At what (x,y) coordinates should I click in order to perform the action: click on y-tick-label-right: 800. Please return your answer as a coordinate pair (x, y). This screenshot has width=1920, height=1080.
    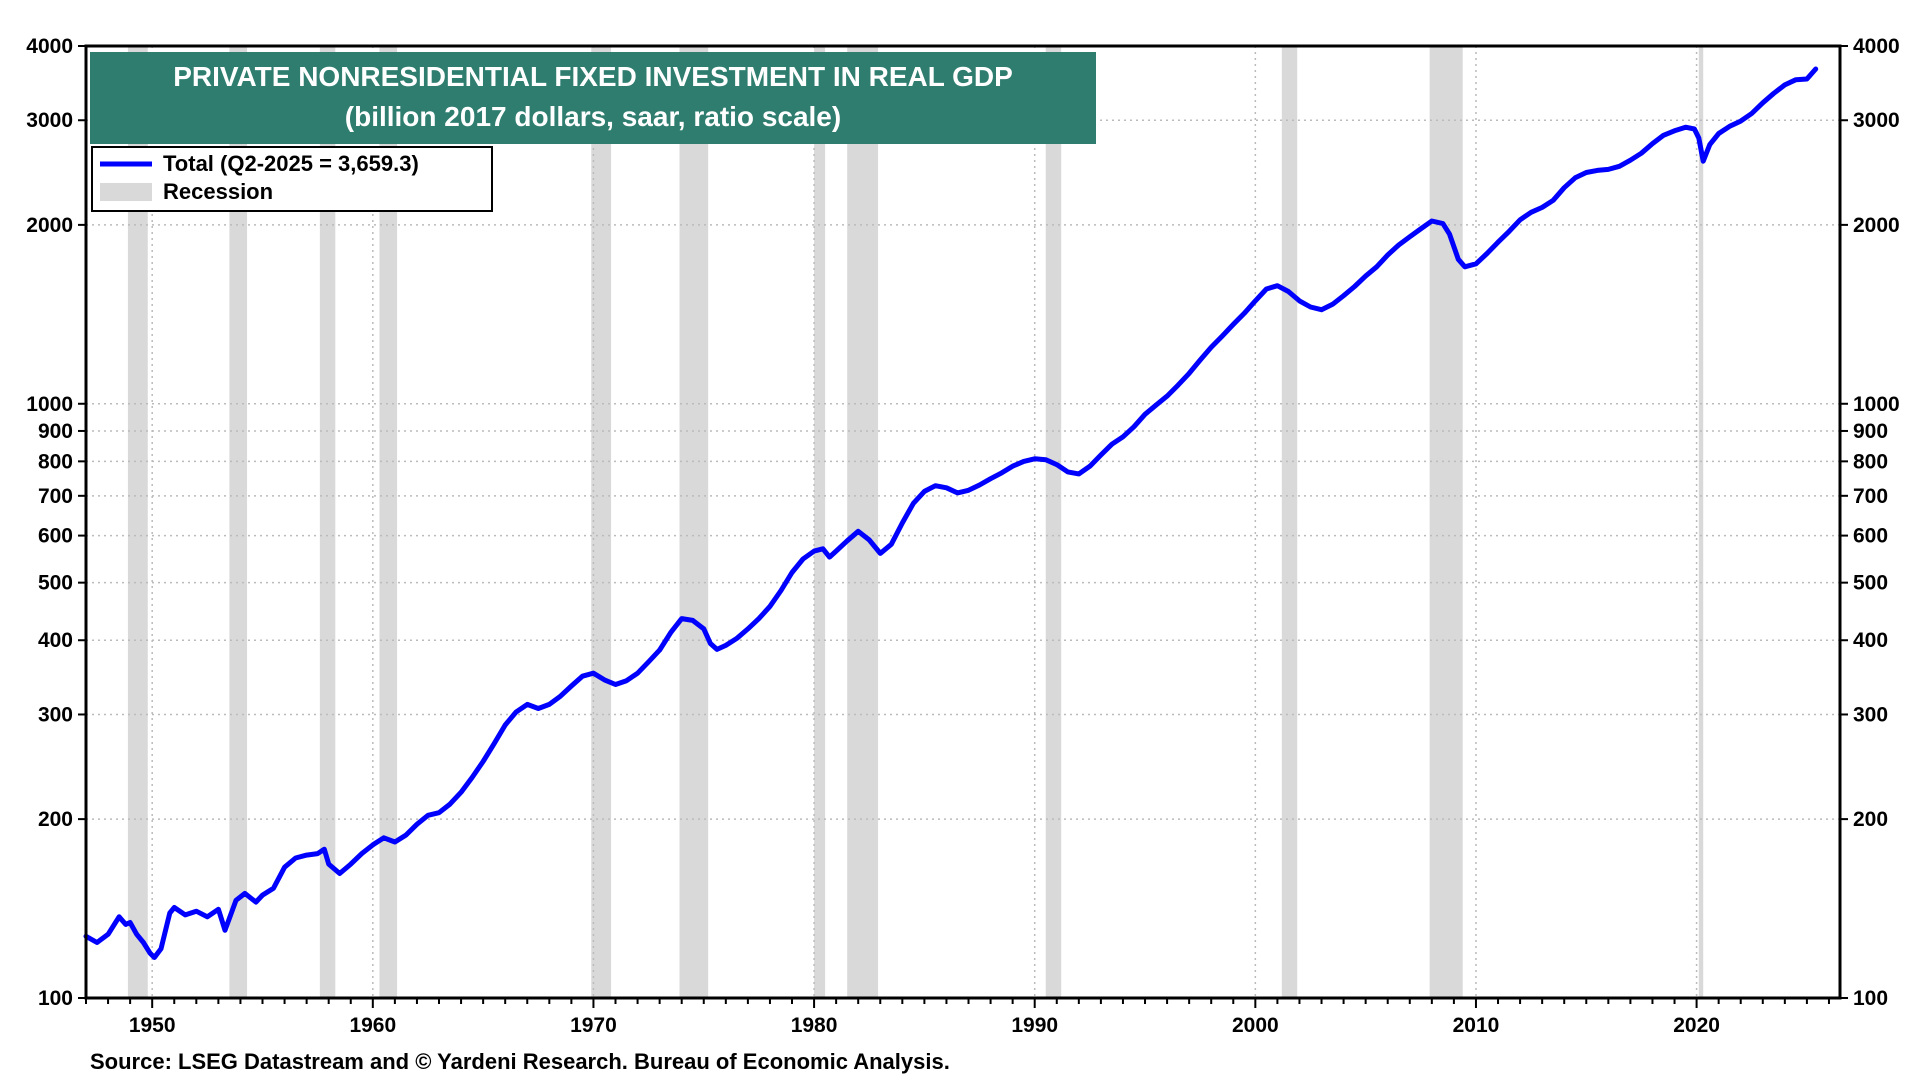
    Looking at the image, I should click on (1870, 461).